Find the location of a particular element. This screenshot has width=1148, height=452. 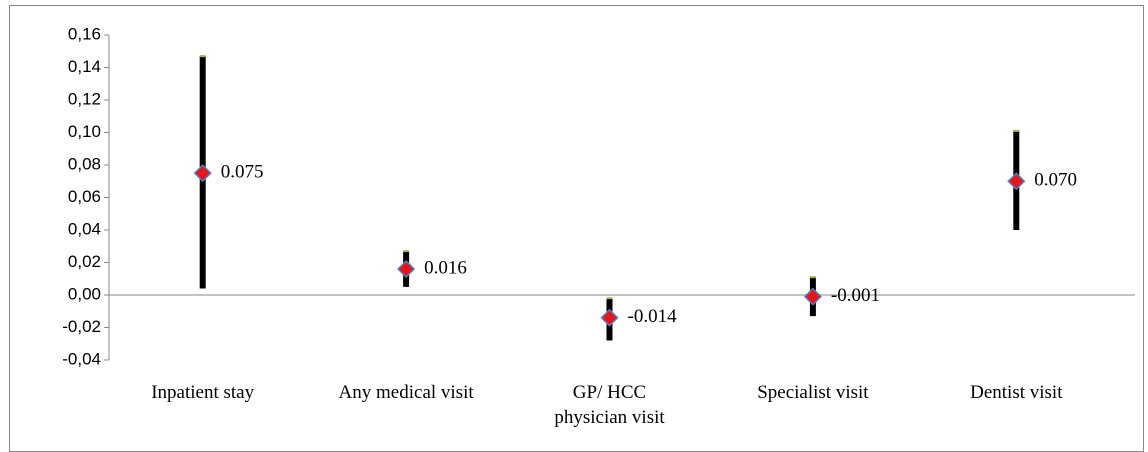

x-tick-label: GP/ HCC physician visit is located at coordinates (609, 405).